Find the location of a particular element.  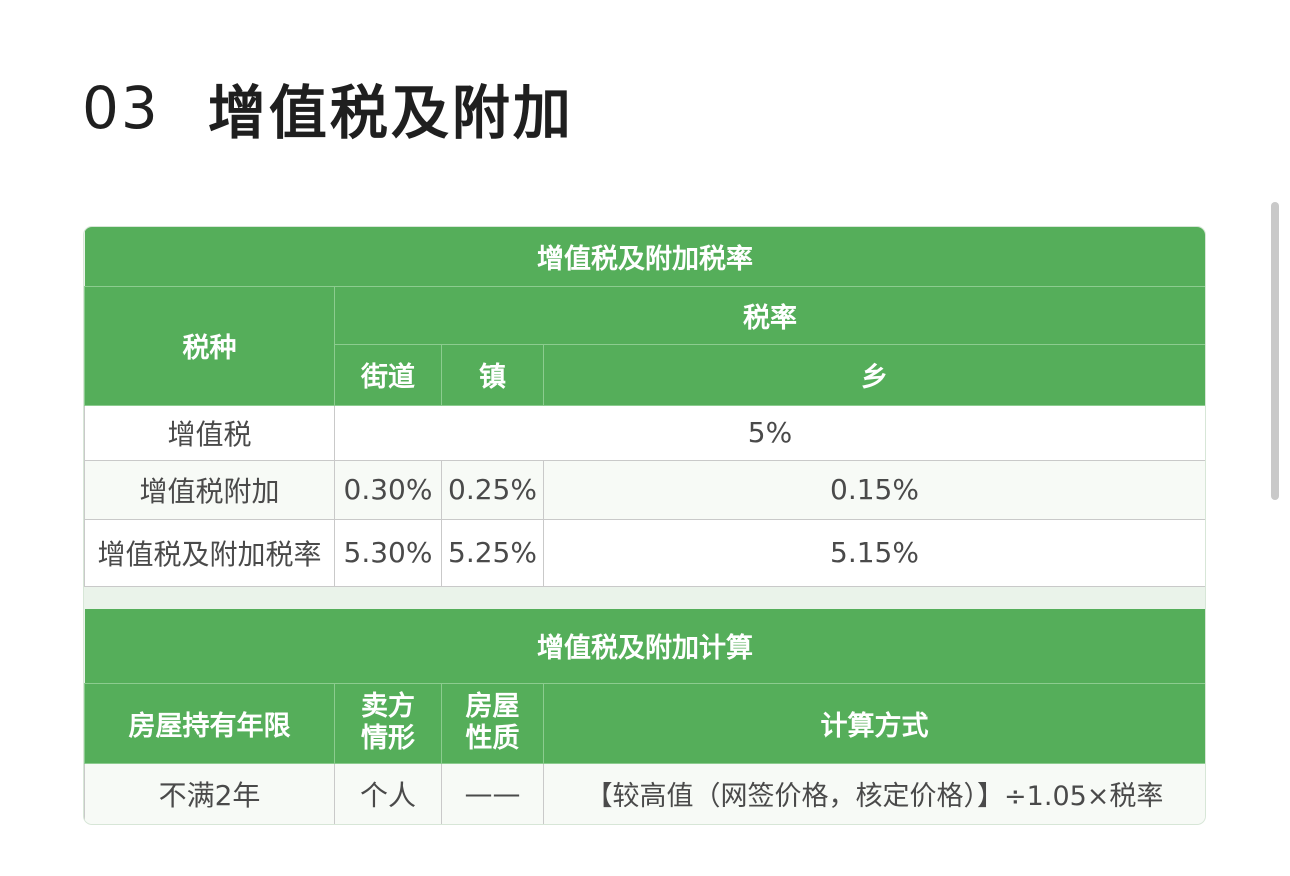

section-heading: 03 增值税及附加 is located at coordinates (328, 108).